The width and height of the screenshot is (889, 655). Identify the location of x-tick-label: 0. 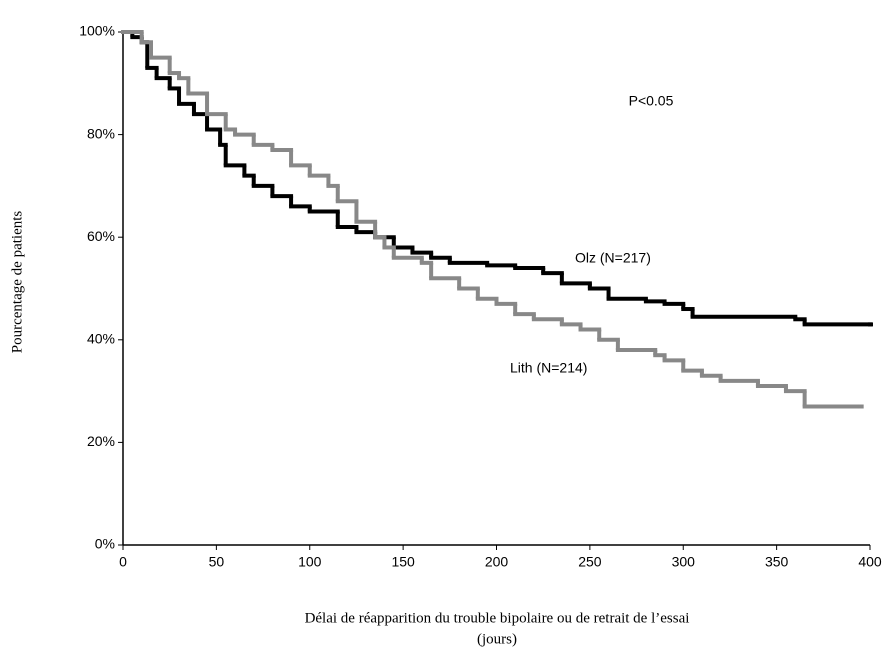
(123, 562).